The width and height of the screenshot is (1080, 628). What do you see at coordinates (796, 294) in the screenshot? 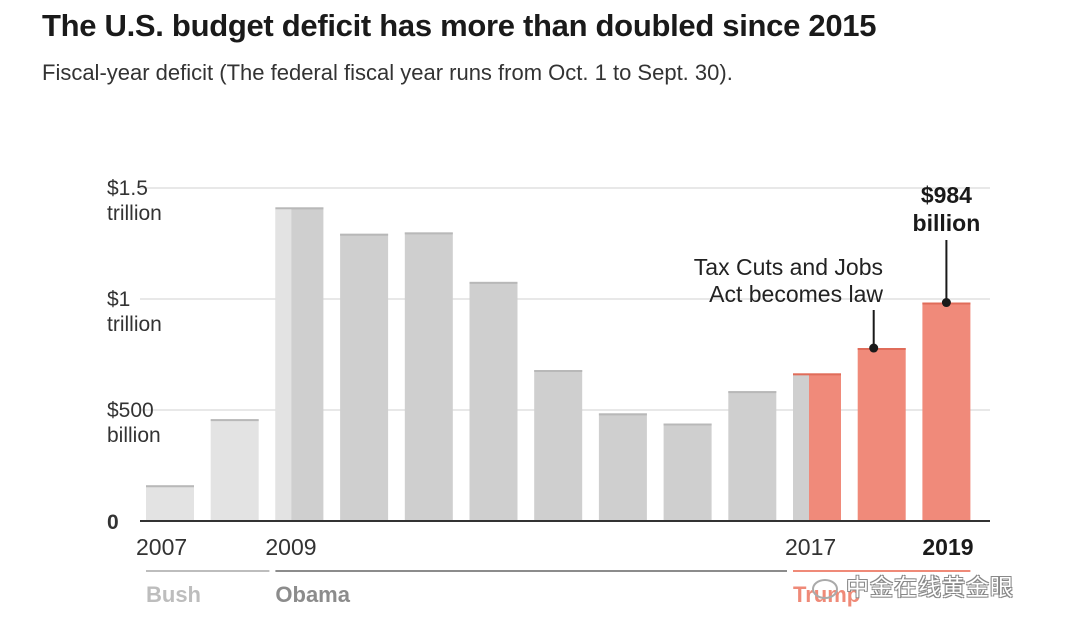
I see `annotation-line-2: Act becomes law` at bounding box center [796, 294].